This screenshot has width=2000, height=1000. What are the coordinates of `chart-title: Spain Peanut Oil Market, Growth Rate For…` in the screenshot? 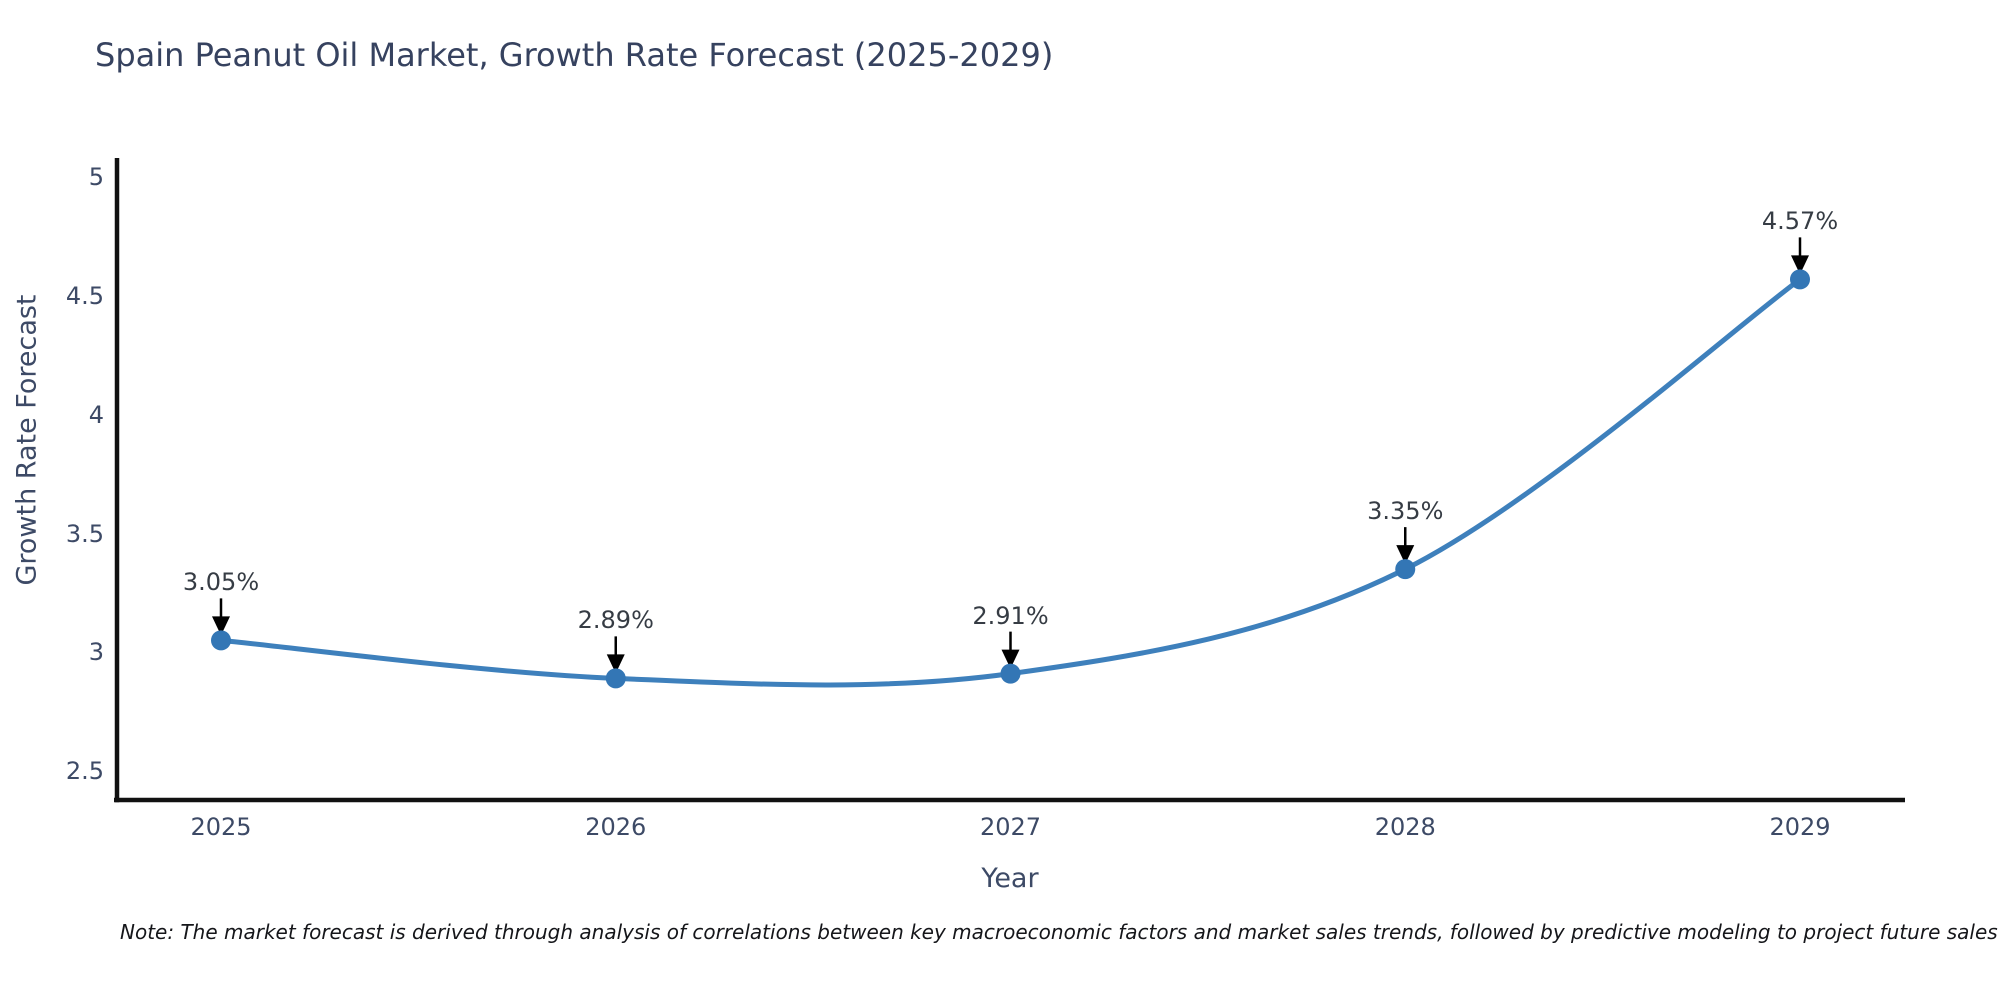 It's located at (574, 55).